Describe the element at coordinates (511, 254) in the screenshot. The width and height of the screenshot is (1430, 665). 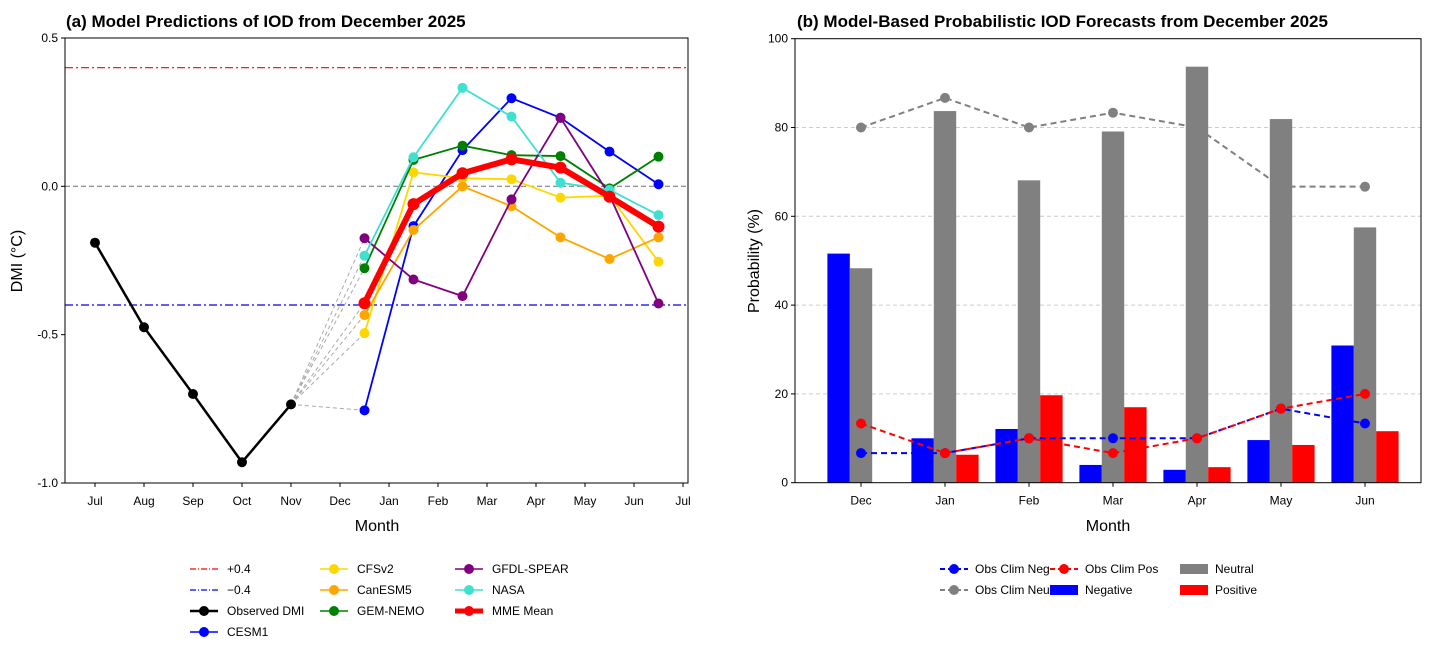
I see `cesm1-line` at that location.